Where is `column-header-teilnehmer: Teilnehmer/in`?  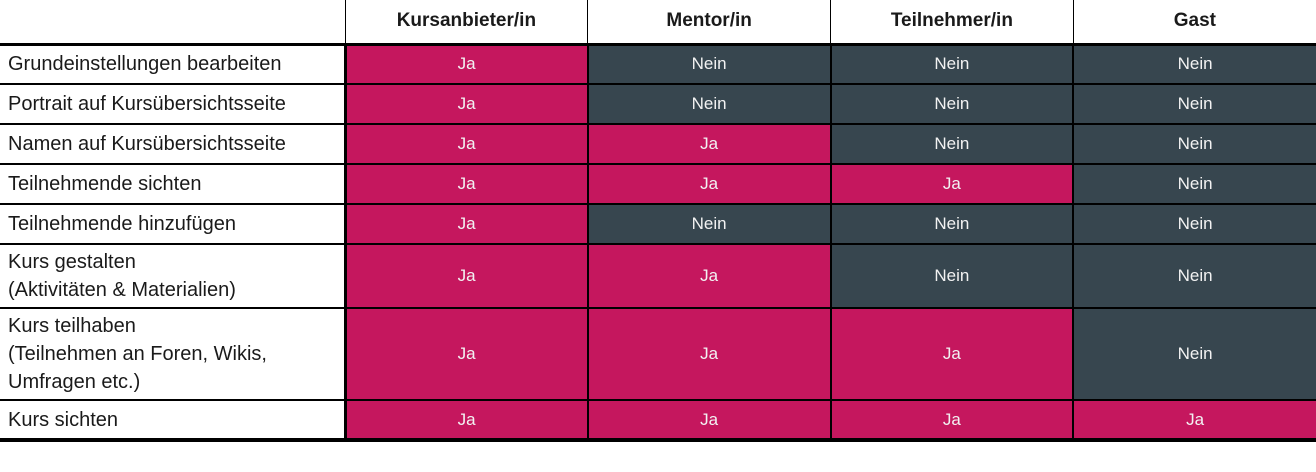 column-header-teilnehmer: Teilnehmer/in is located at coordinates (952, 22).